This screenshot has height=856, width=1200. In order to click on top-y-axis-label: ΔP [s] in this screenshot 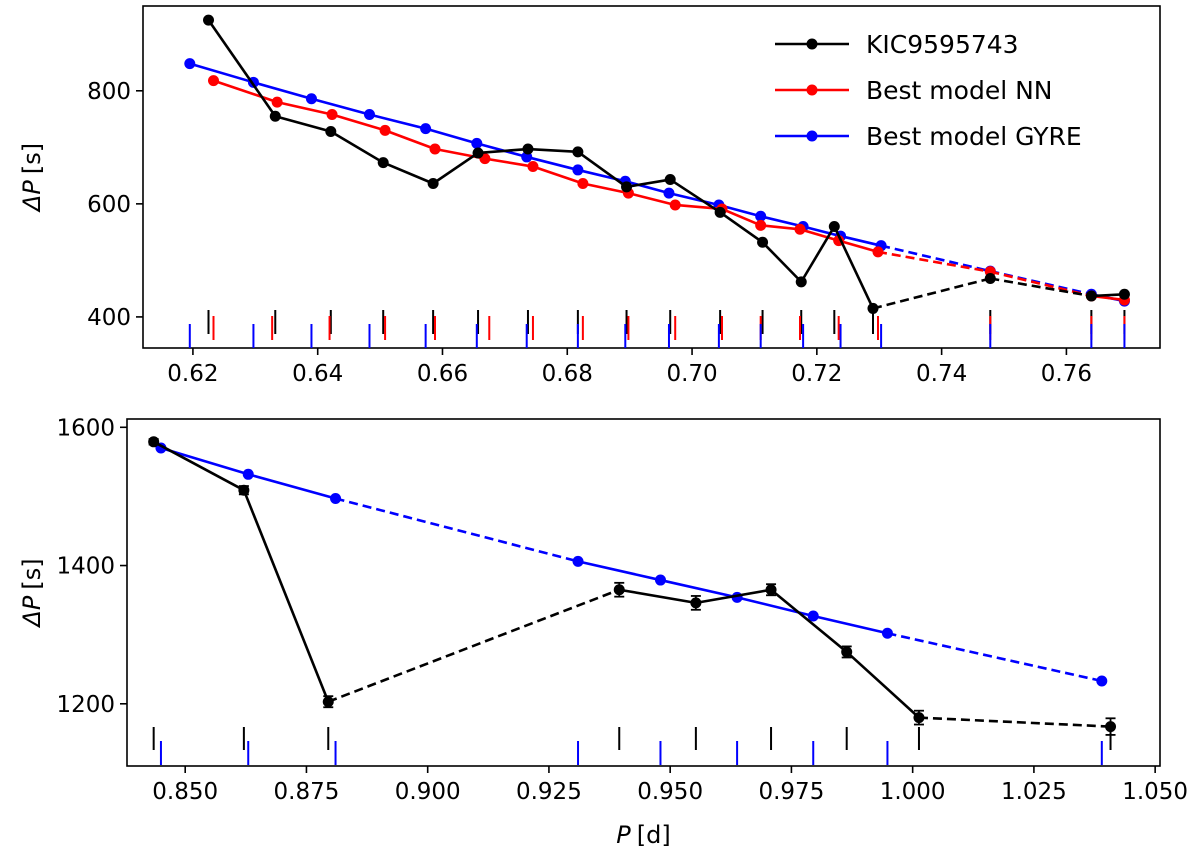, I will do `click(32, 178)`.